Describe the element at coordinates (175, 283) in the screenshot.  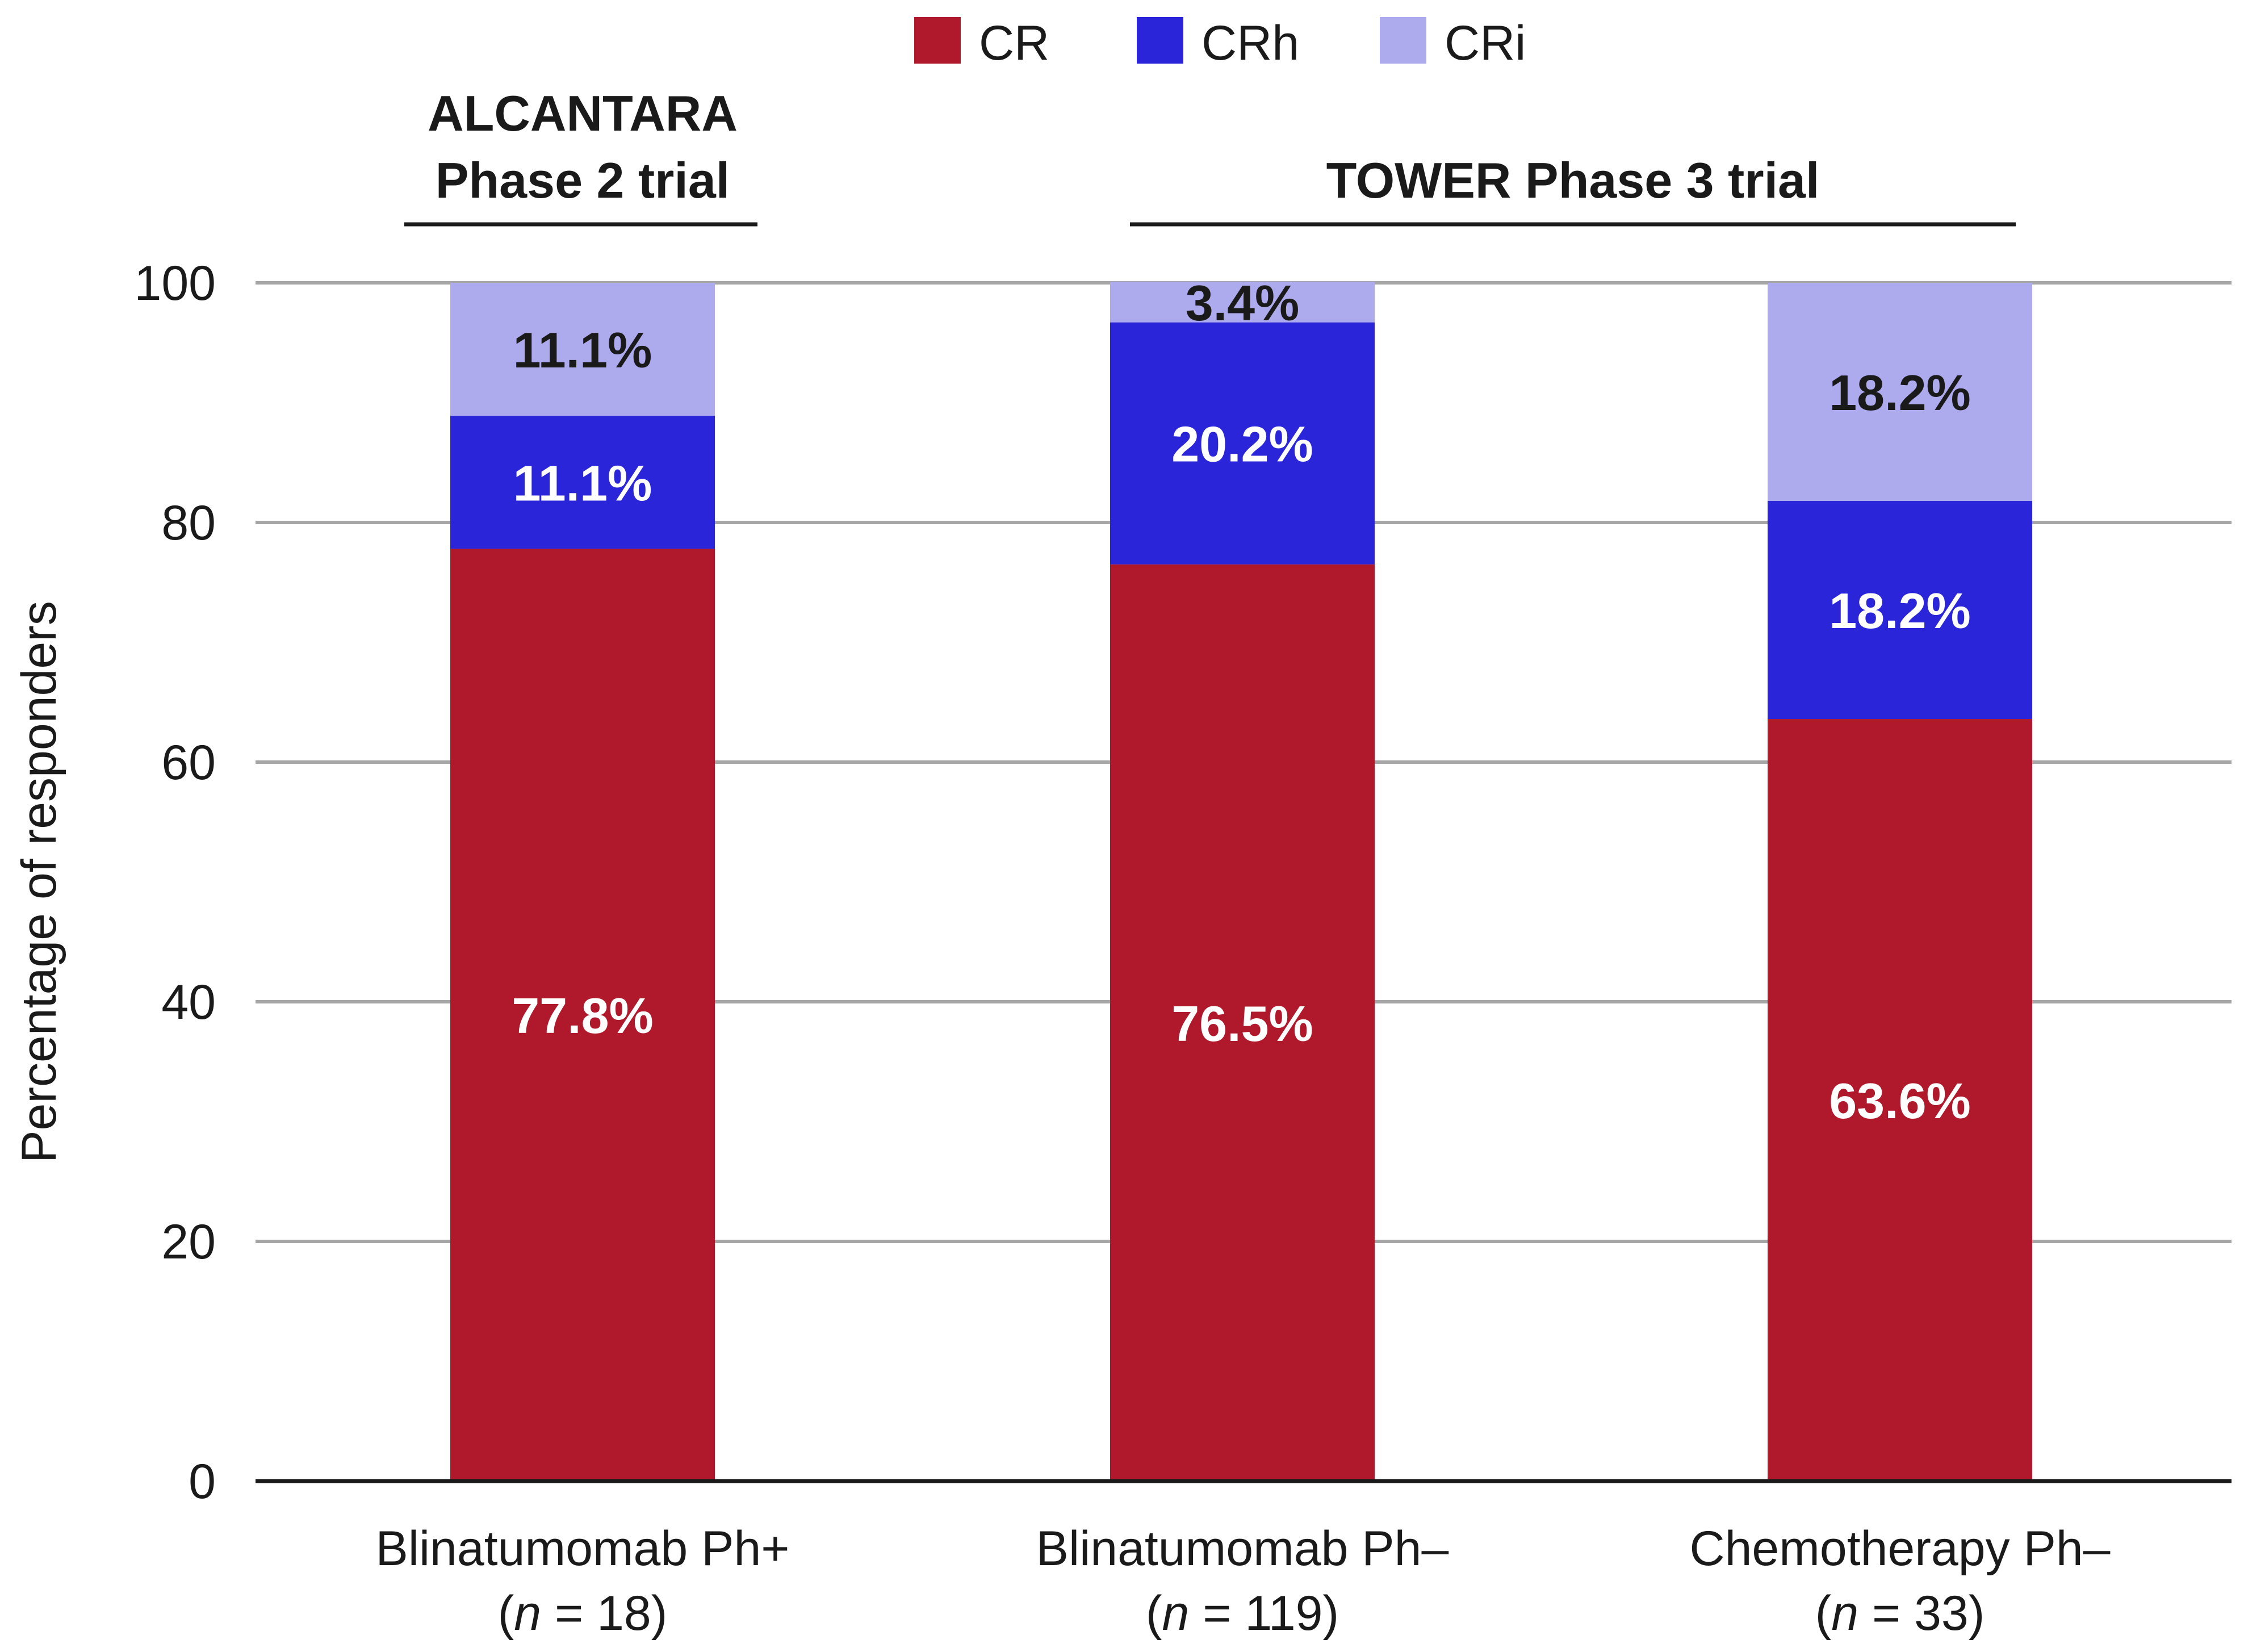
I see `y-tick-label: 100` at that location.